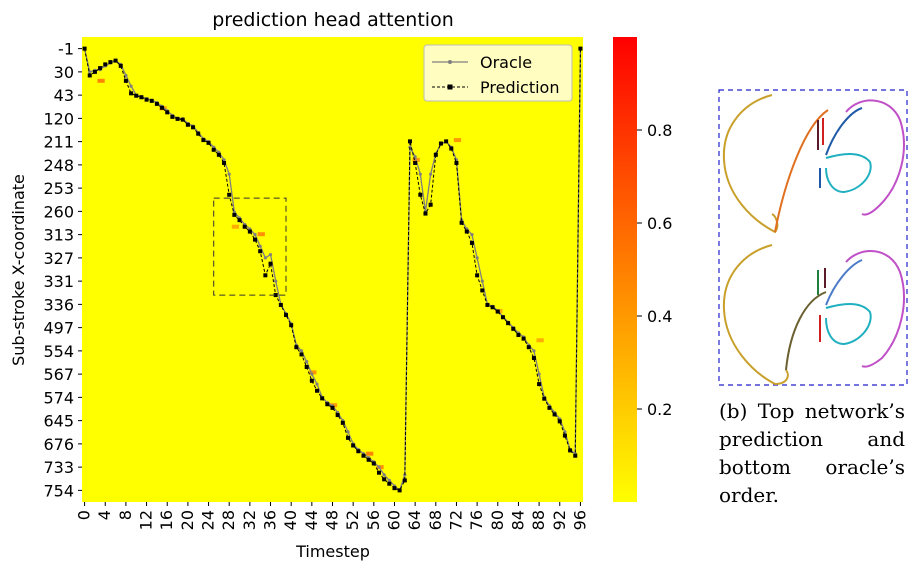 The height and width of the screenshot is (561, 908). What do you see at coordinates (498, 73) in the screenshot?
I see `legend: Oracle Prediction` at bounding box center [498, 73].